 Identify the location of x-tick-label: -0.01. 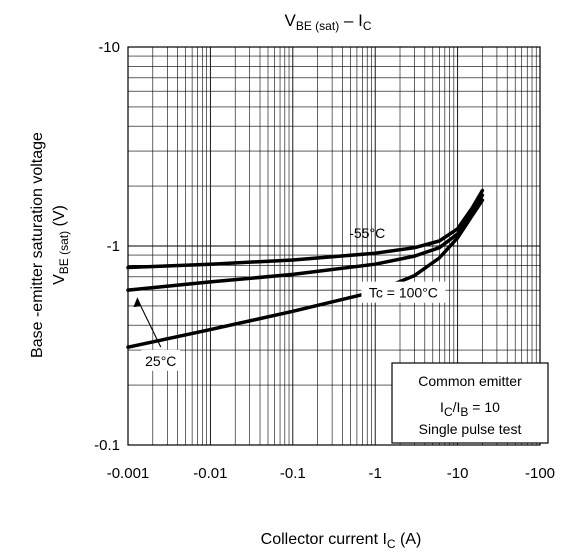
(210, 473).